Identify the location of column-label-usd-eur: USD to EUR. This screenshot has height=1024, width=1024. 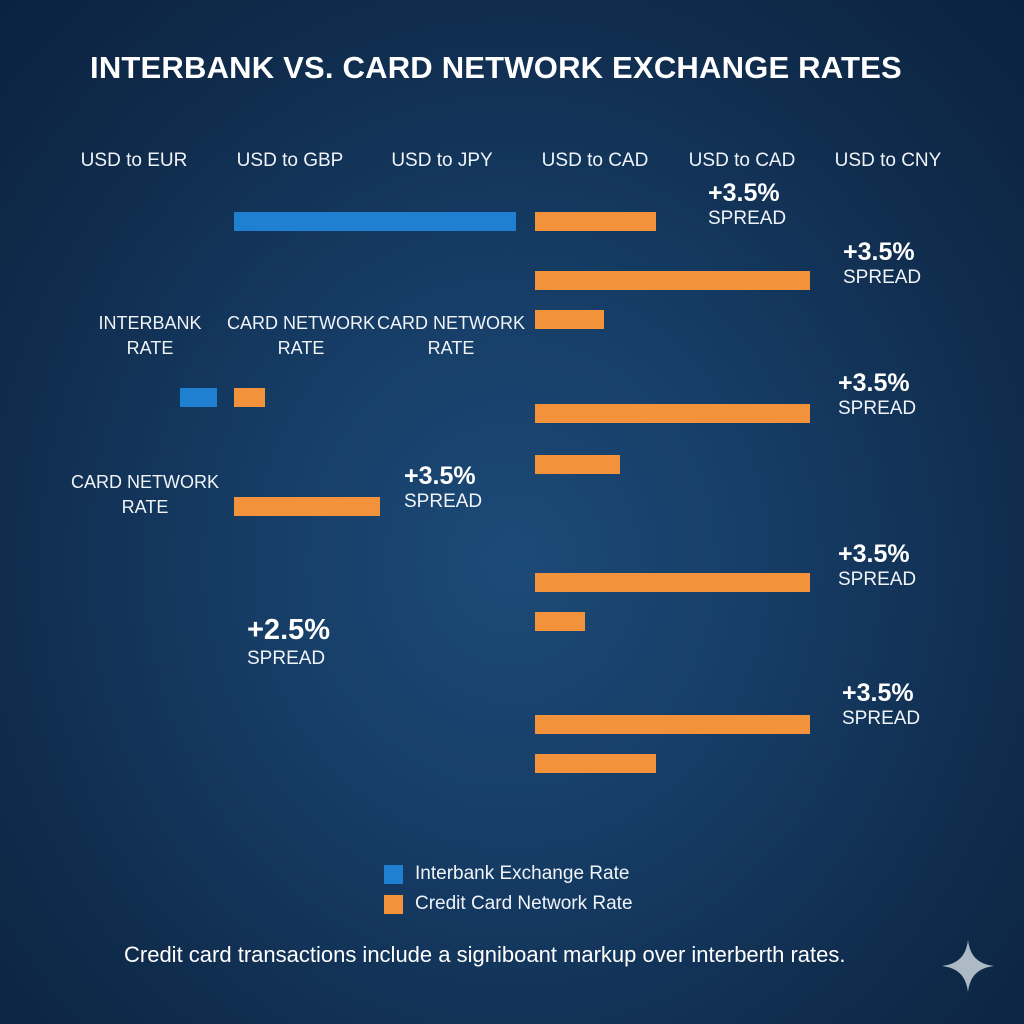
(134, 160).